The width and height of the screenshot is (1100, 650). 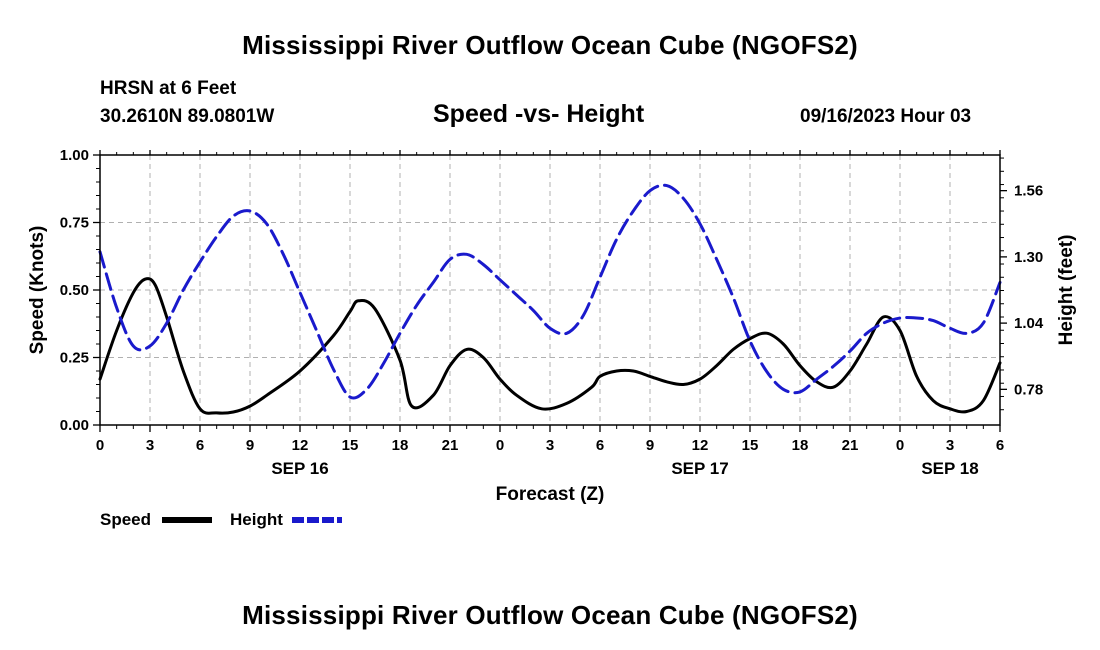 What do you see at coordinates (74, 425) in the screenshot?
I see `y-left-tick-label: 0.00` at bounding box center [74, 425].